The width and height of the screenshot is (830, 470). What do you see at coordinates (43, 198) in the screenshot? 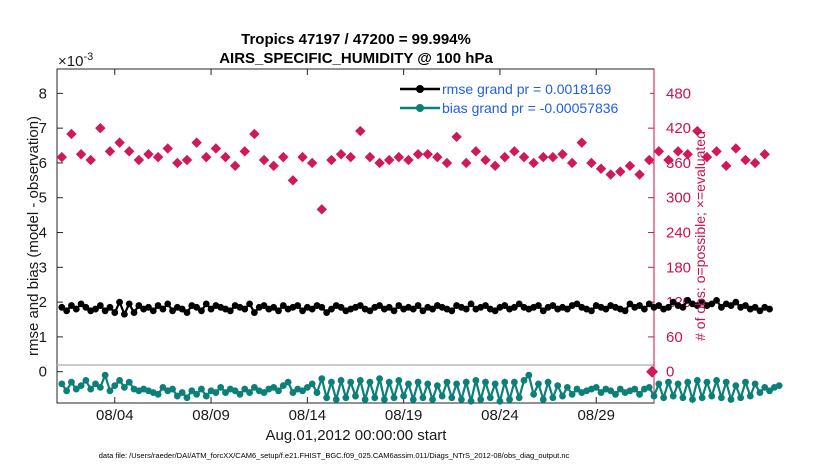
I see `y-left-tick-label: 5` at bounding box center [43, 198].